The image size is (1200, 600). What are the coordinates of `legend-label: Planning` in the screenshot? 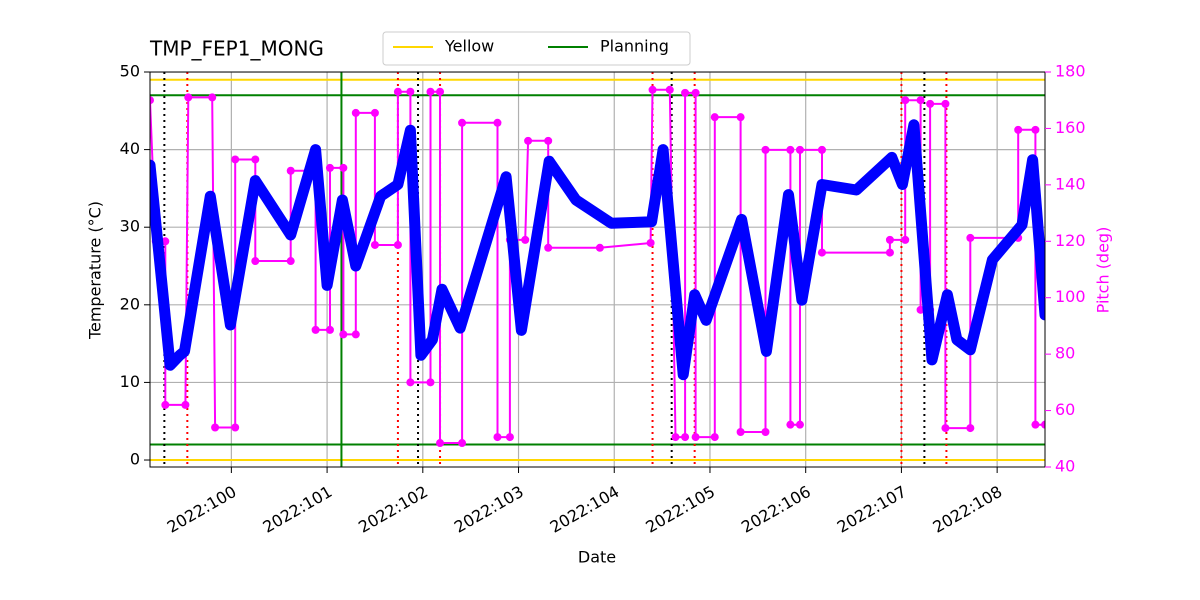 It's located at (634, 46).